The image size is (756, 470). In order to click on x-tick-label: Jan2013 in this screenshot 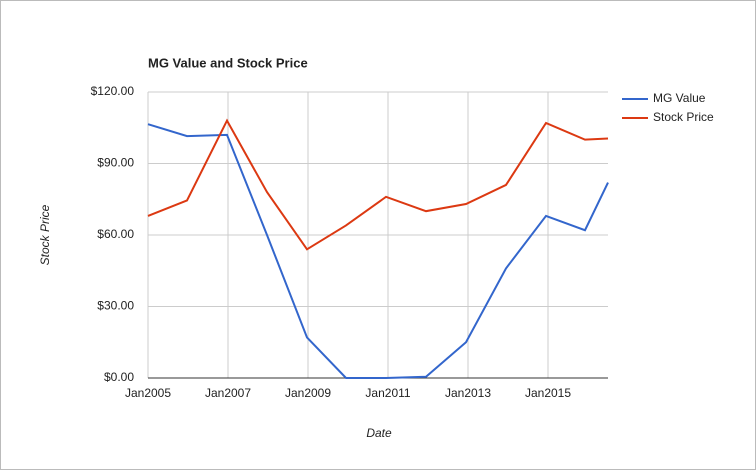, I will do `click(468, 393)`.